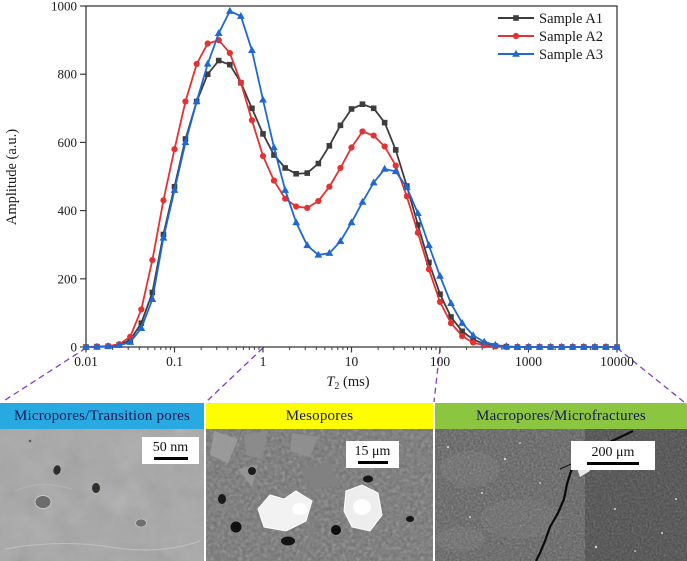 The height and width of the screenshot is (561, 687). I want to click on legend-item-2: Sample A2, so click(550, 37).